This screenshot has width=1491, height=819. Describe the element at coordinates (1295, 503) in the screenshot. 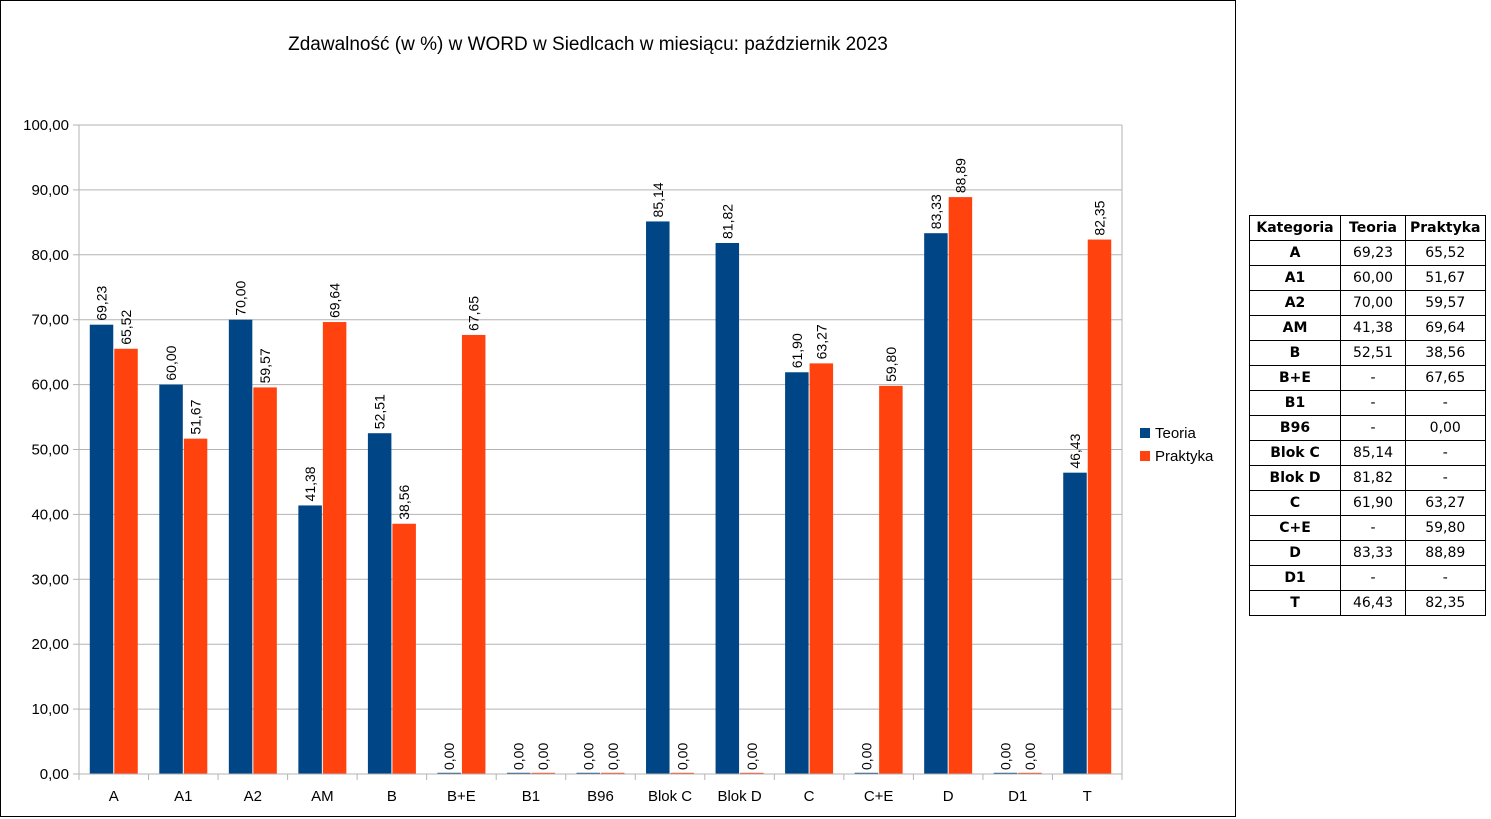

I see `table-cell-category: C` at that location.